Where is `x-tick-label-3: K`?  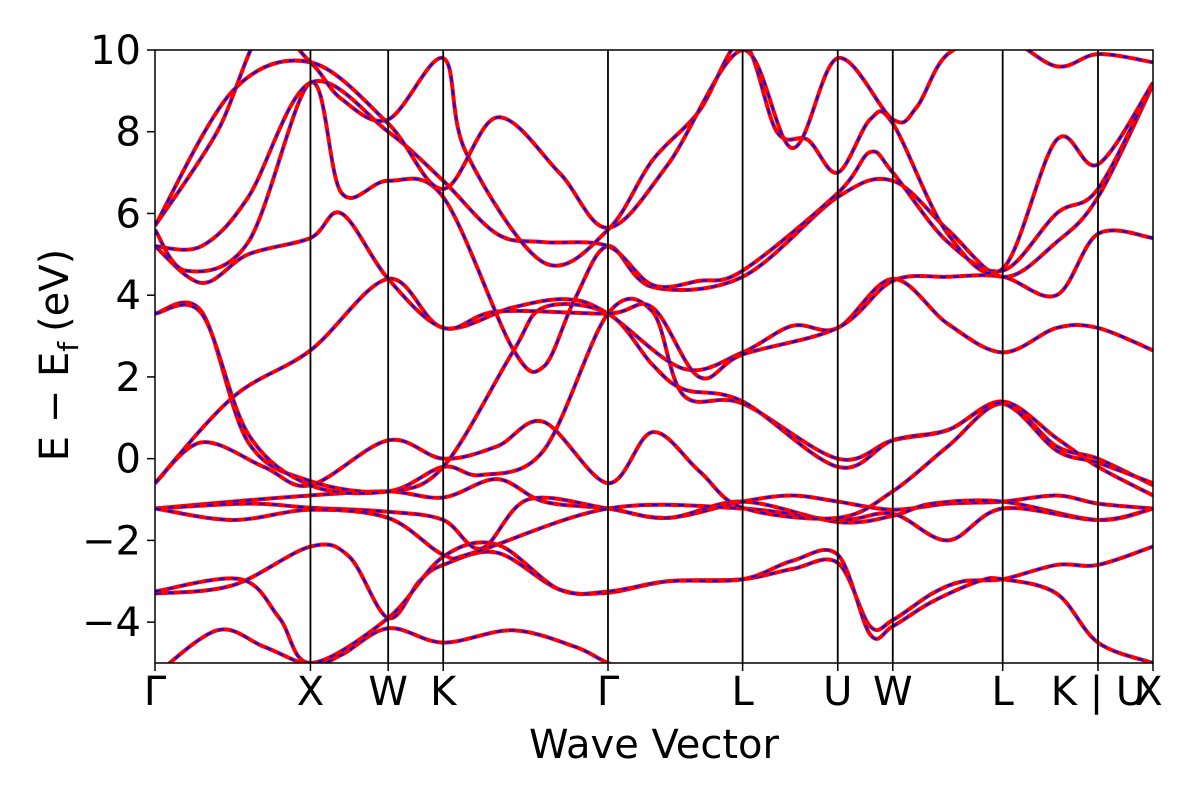
x-tick-label-3: K is located at coordinates (444, 692).